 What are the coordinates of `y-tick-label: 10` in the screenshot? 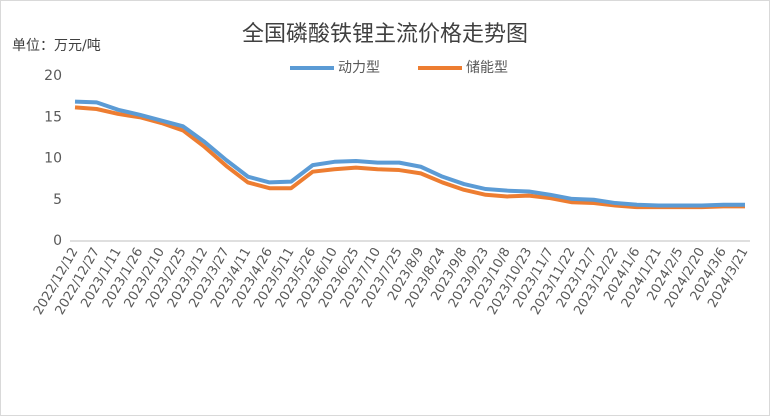 It's located at (53, 159).